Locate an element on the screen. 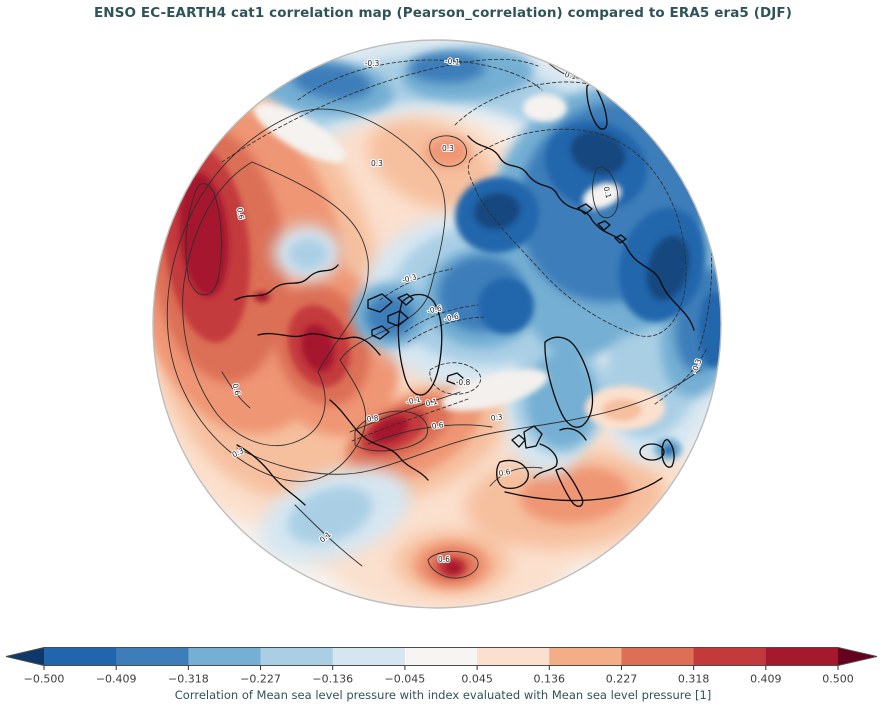  coastline-iceland is located at coordinates (455, 378).